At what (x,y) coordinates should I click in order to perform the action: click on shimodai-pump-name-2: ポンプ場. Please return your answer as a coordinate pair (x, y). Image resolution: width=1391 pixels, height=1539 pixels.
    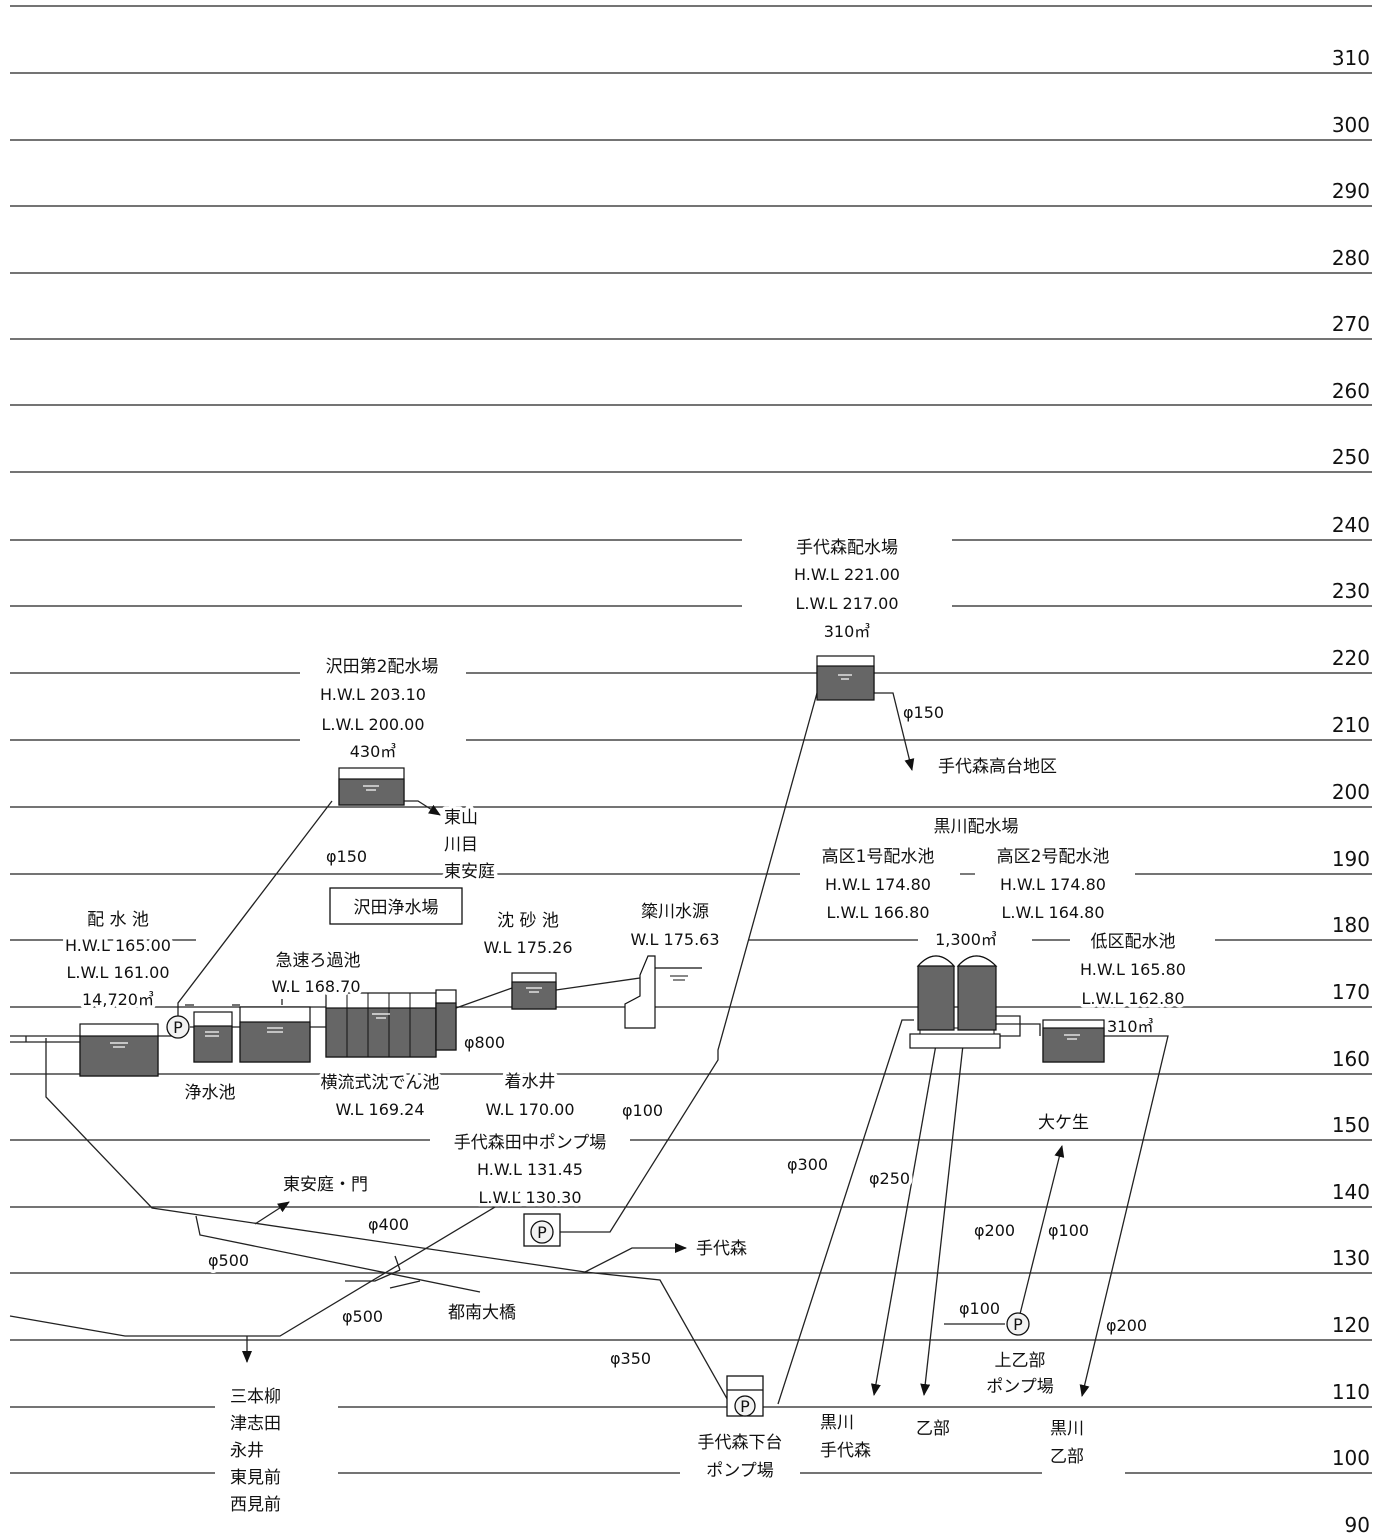
    Looking at the image, I should click on (740, 1471).